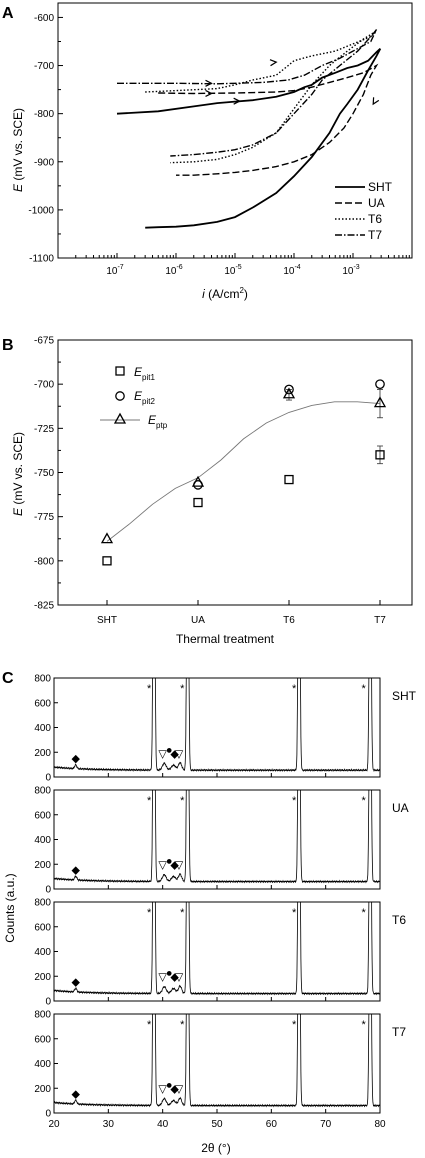  I want to click on panel-b-ytick-label: -725, so click(44, 429).